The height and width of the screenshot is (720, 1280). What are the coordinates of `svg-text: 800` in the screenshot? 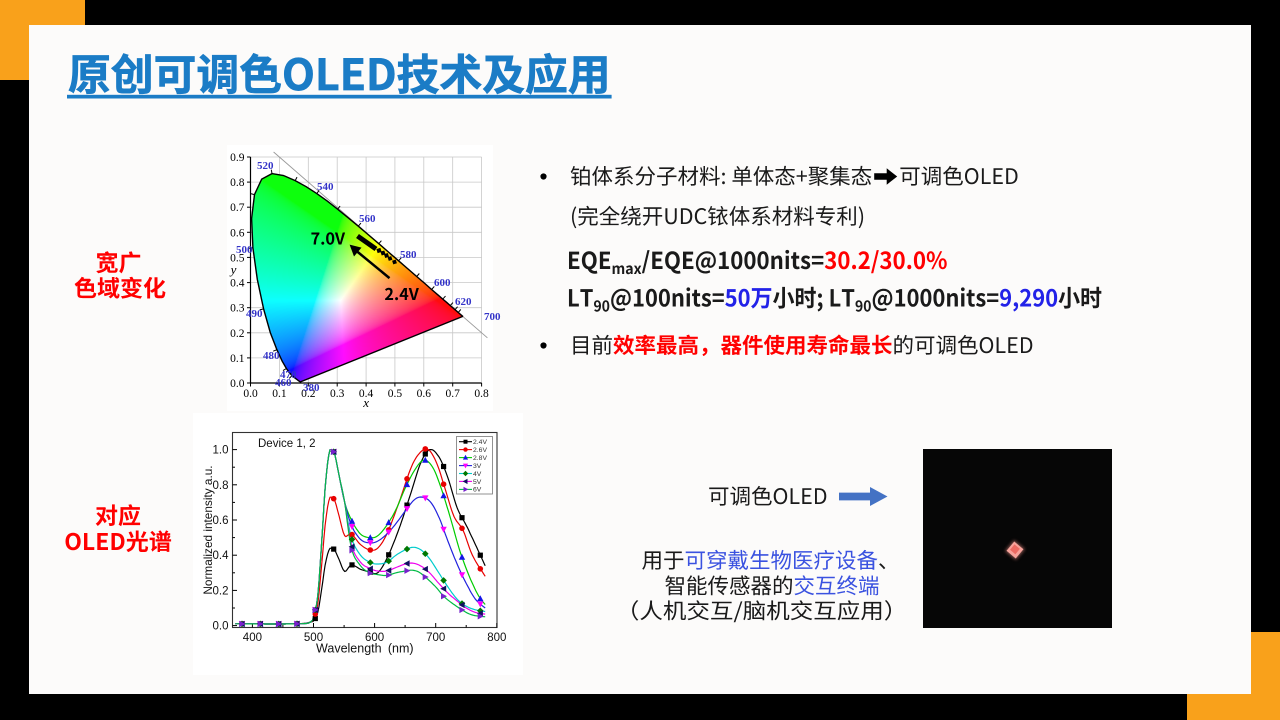 It's located at (496, 638).